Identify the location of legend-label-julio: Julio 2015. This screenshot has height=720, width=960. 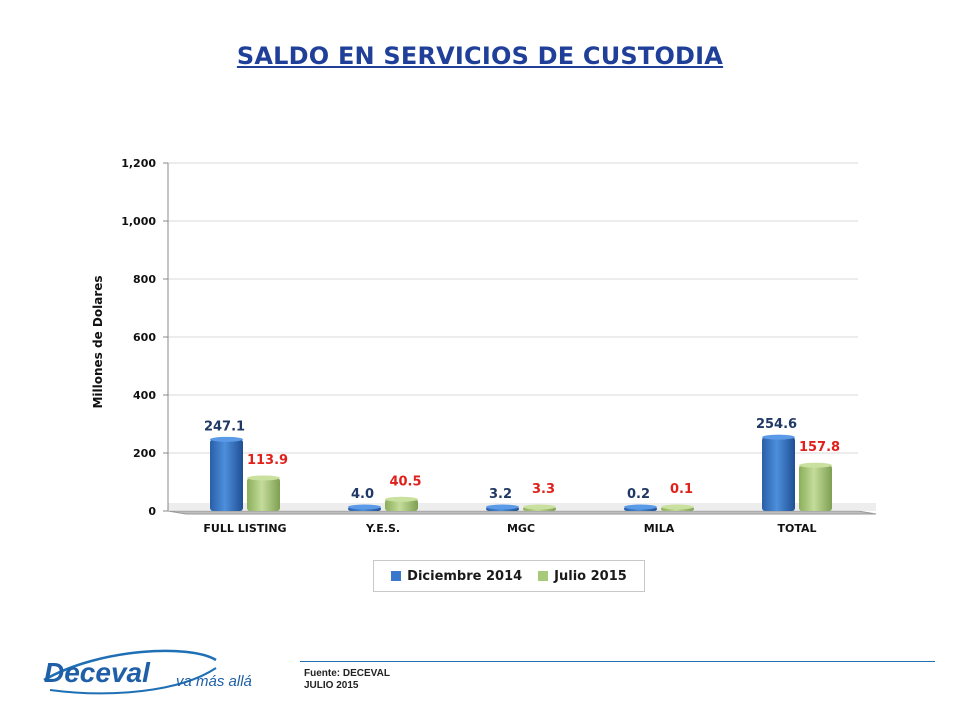
(590, 576).